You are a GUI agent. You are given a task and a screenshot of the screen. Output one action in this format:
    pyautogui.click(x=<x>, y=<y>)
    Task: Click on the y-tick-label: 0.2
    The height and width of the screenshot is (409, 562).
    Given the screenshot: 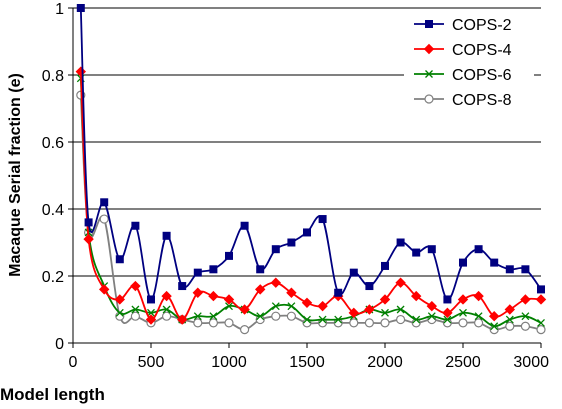 What is the action you would take?
    pyautogui.click(x=53, y=277)
    